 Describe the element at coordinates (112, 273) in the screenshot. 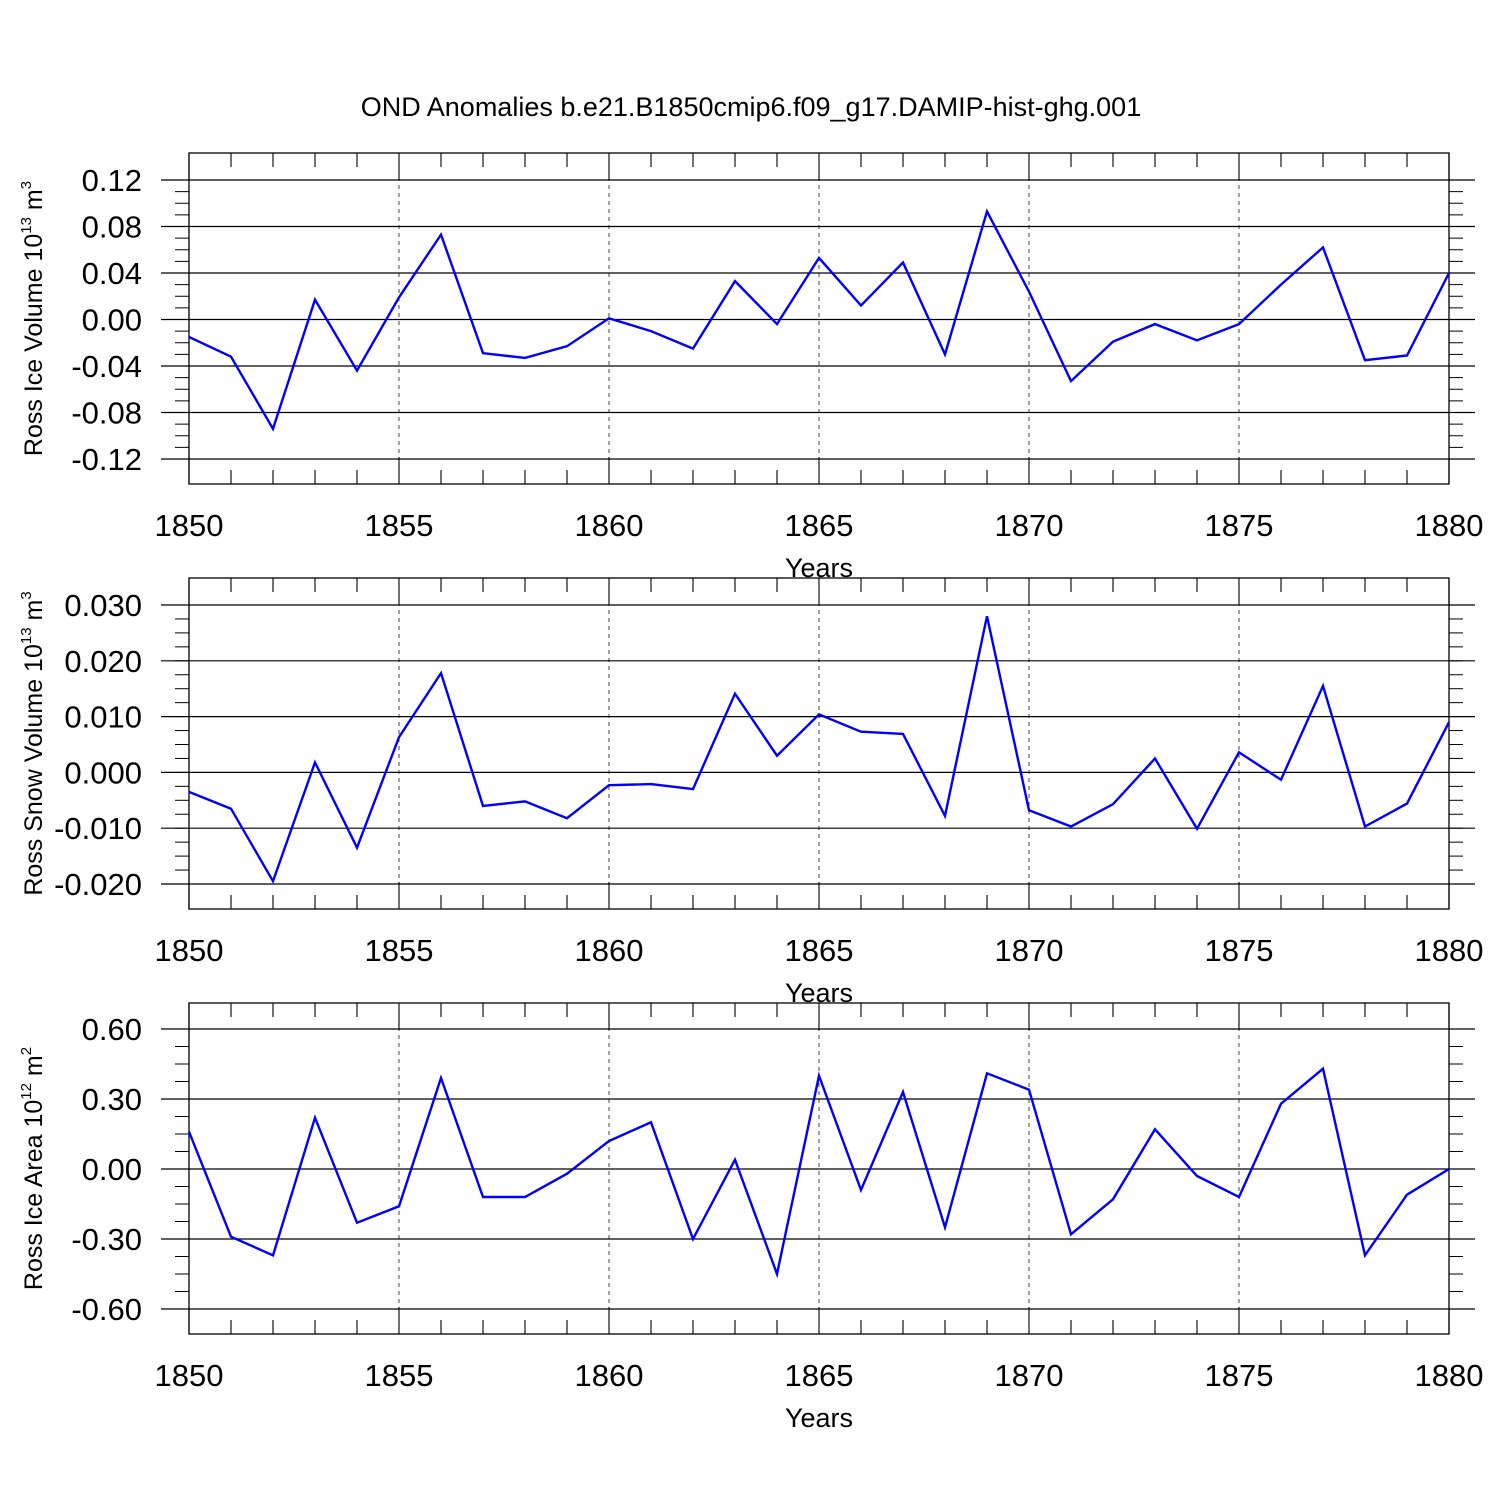

I see `y-tick-label: 0.04` at that location.